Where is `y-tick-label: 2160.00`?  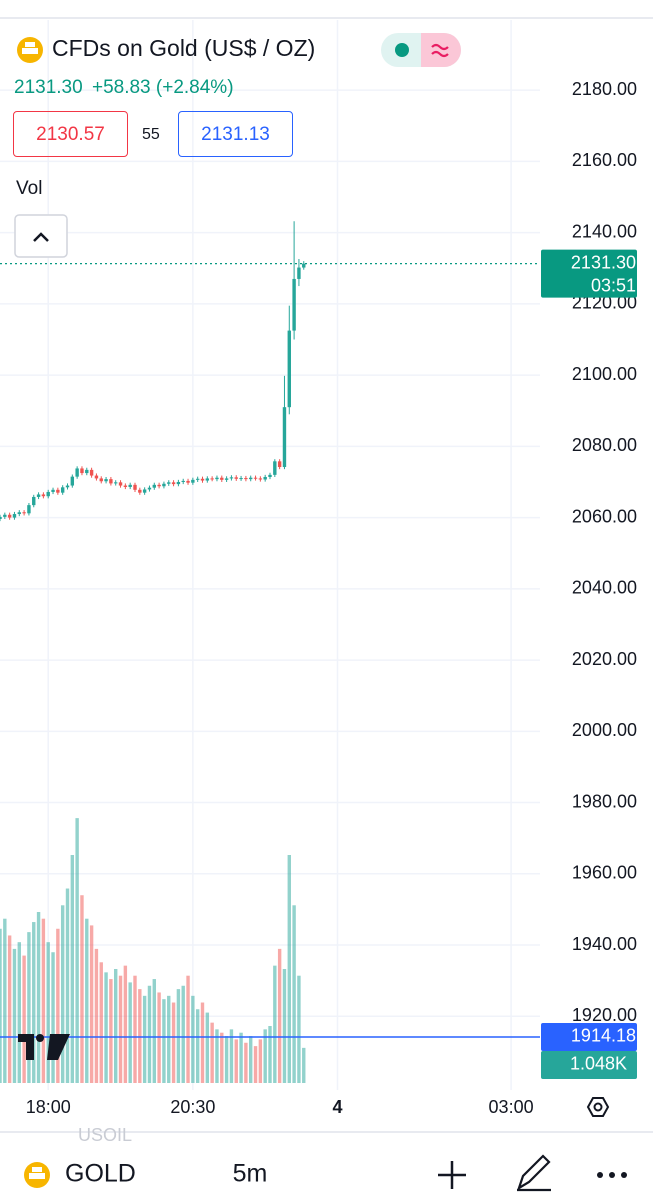 y-tick-label: 2160.00 is located at coordinates (604, 160).